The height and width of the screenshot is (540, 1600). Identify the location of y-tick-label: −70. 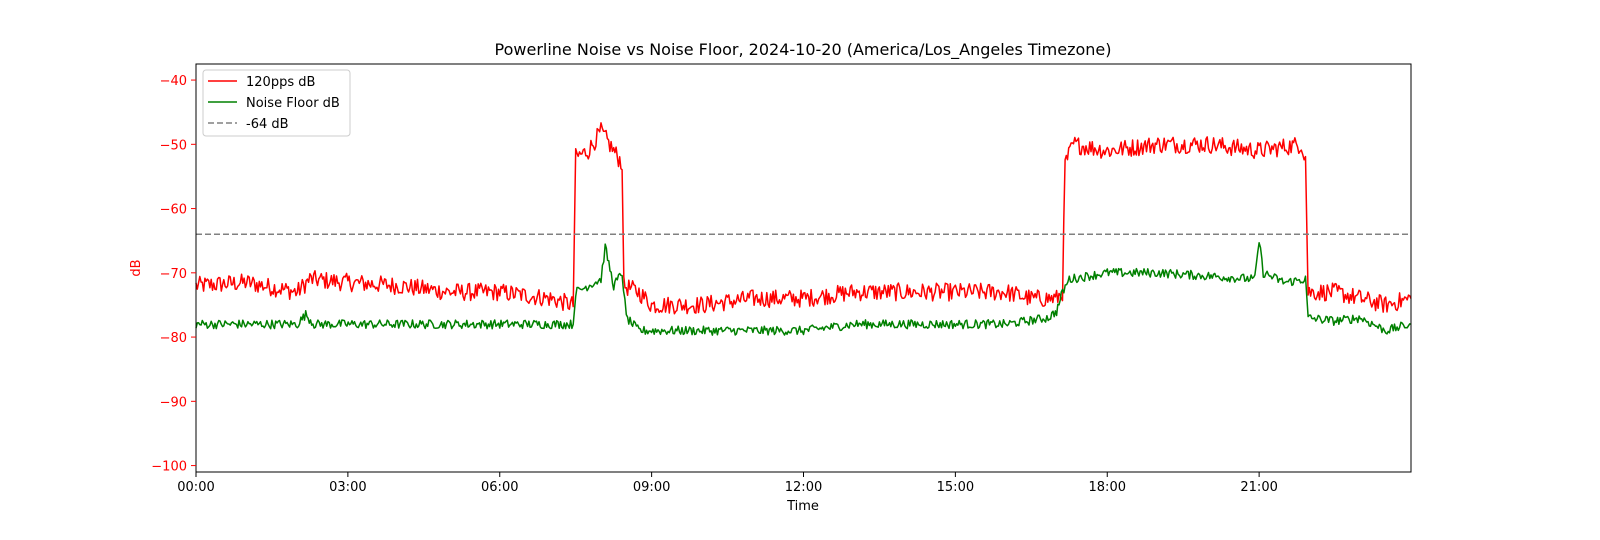
(173, 274).